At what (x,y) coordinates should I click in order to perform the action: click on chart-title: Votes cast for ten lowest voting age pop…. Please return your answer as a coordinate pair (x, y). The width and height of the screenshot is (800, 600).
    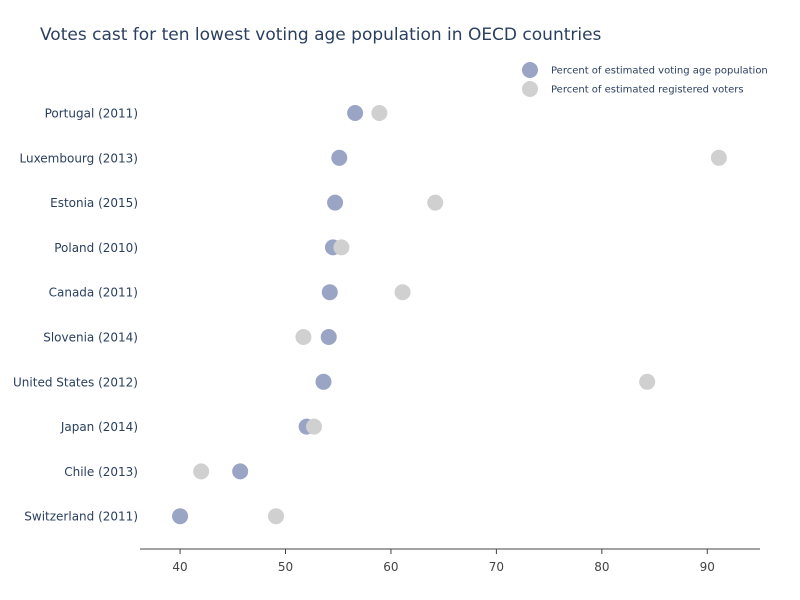
    Looking at the image, I should click on (321, 35).